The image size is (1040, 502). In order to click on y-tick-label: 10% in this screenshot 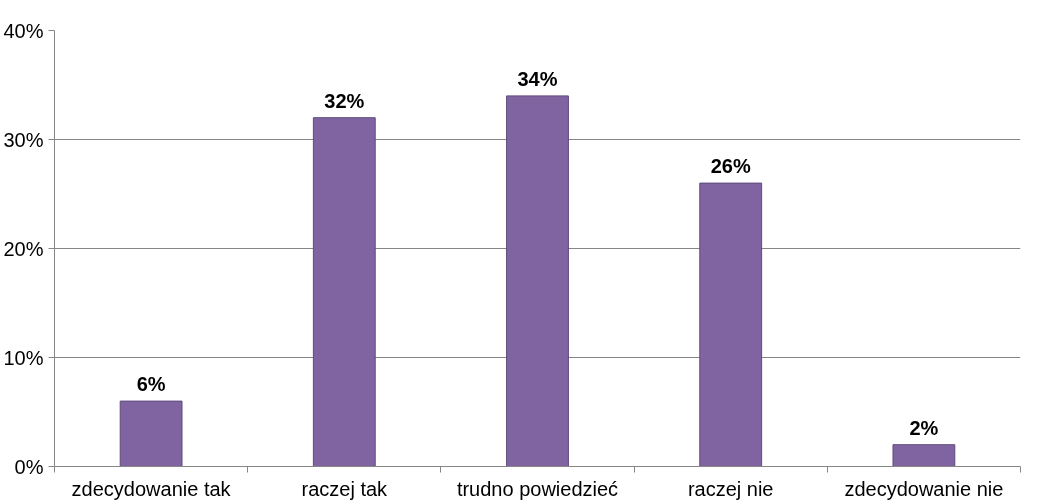, I will do `click(23, 357)`.